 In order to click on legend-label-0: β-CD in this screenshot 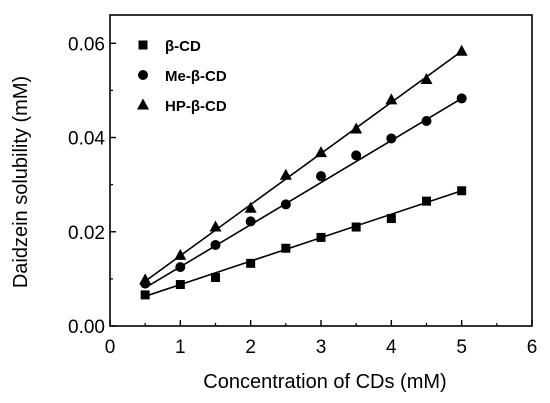, I will do `click(183, 46)`.